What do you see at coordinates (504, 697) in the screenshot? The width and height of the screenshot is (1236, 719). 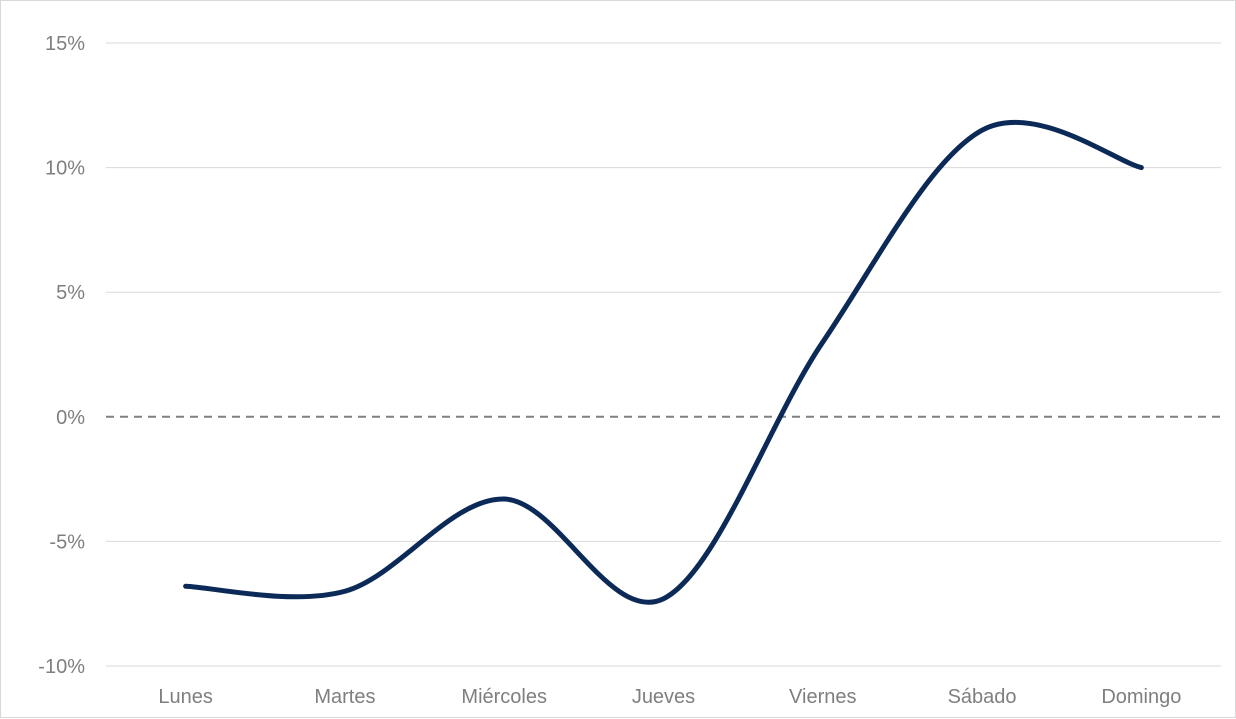 I see `x-tick-label: Miércoles` at bounding box center [504, 697].